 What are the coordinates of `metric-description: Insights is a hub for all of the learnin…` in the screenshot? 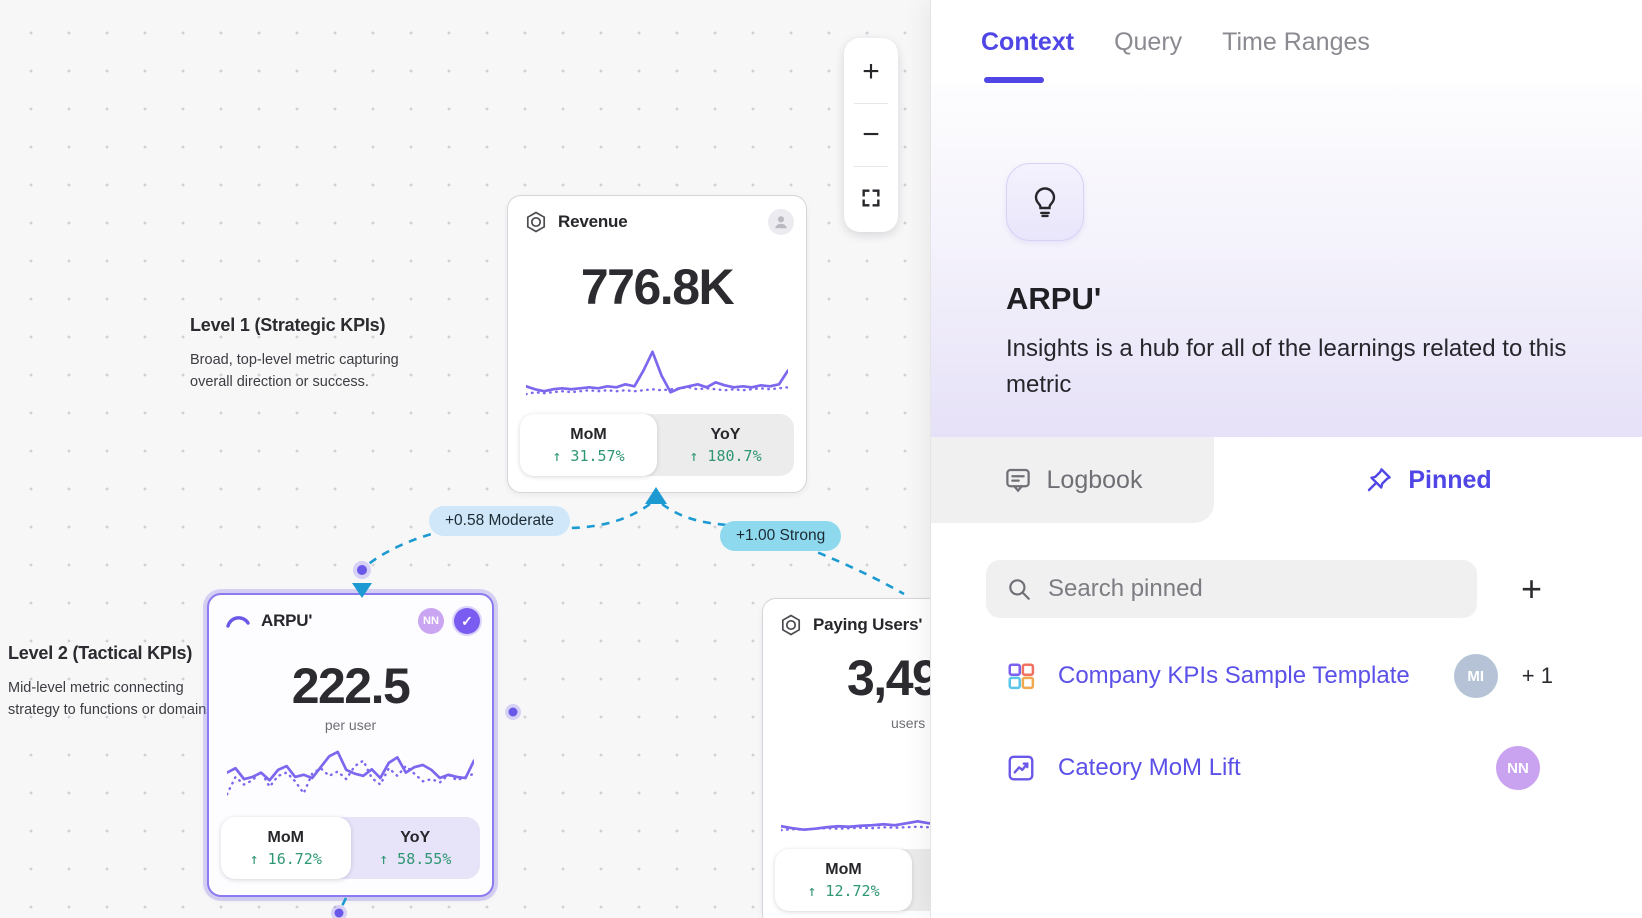 It's located at (1286, 366).